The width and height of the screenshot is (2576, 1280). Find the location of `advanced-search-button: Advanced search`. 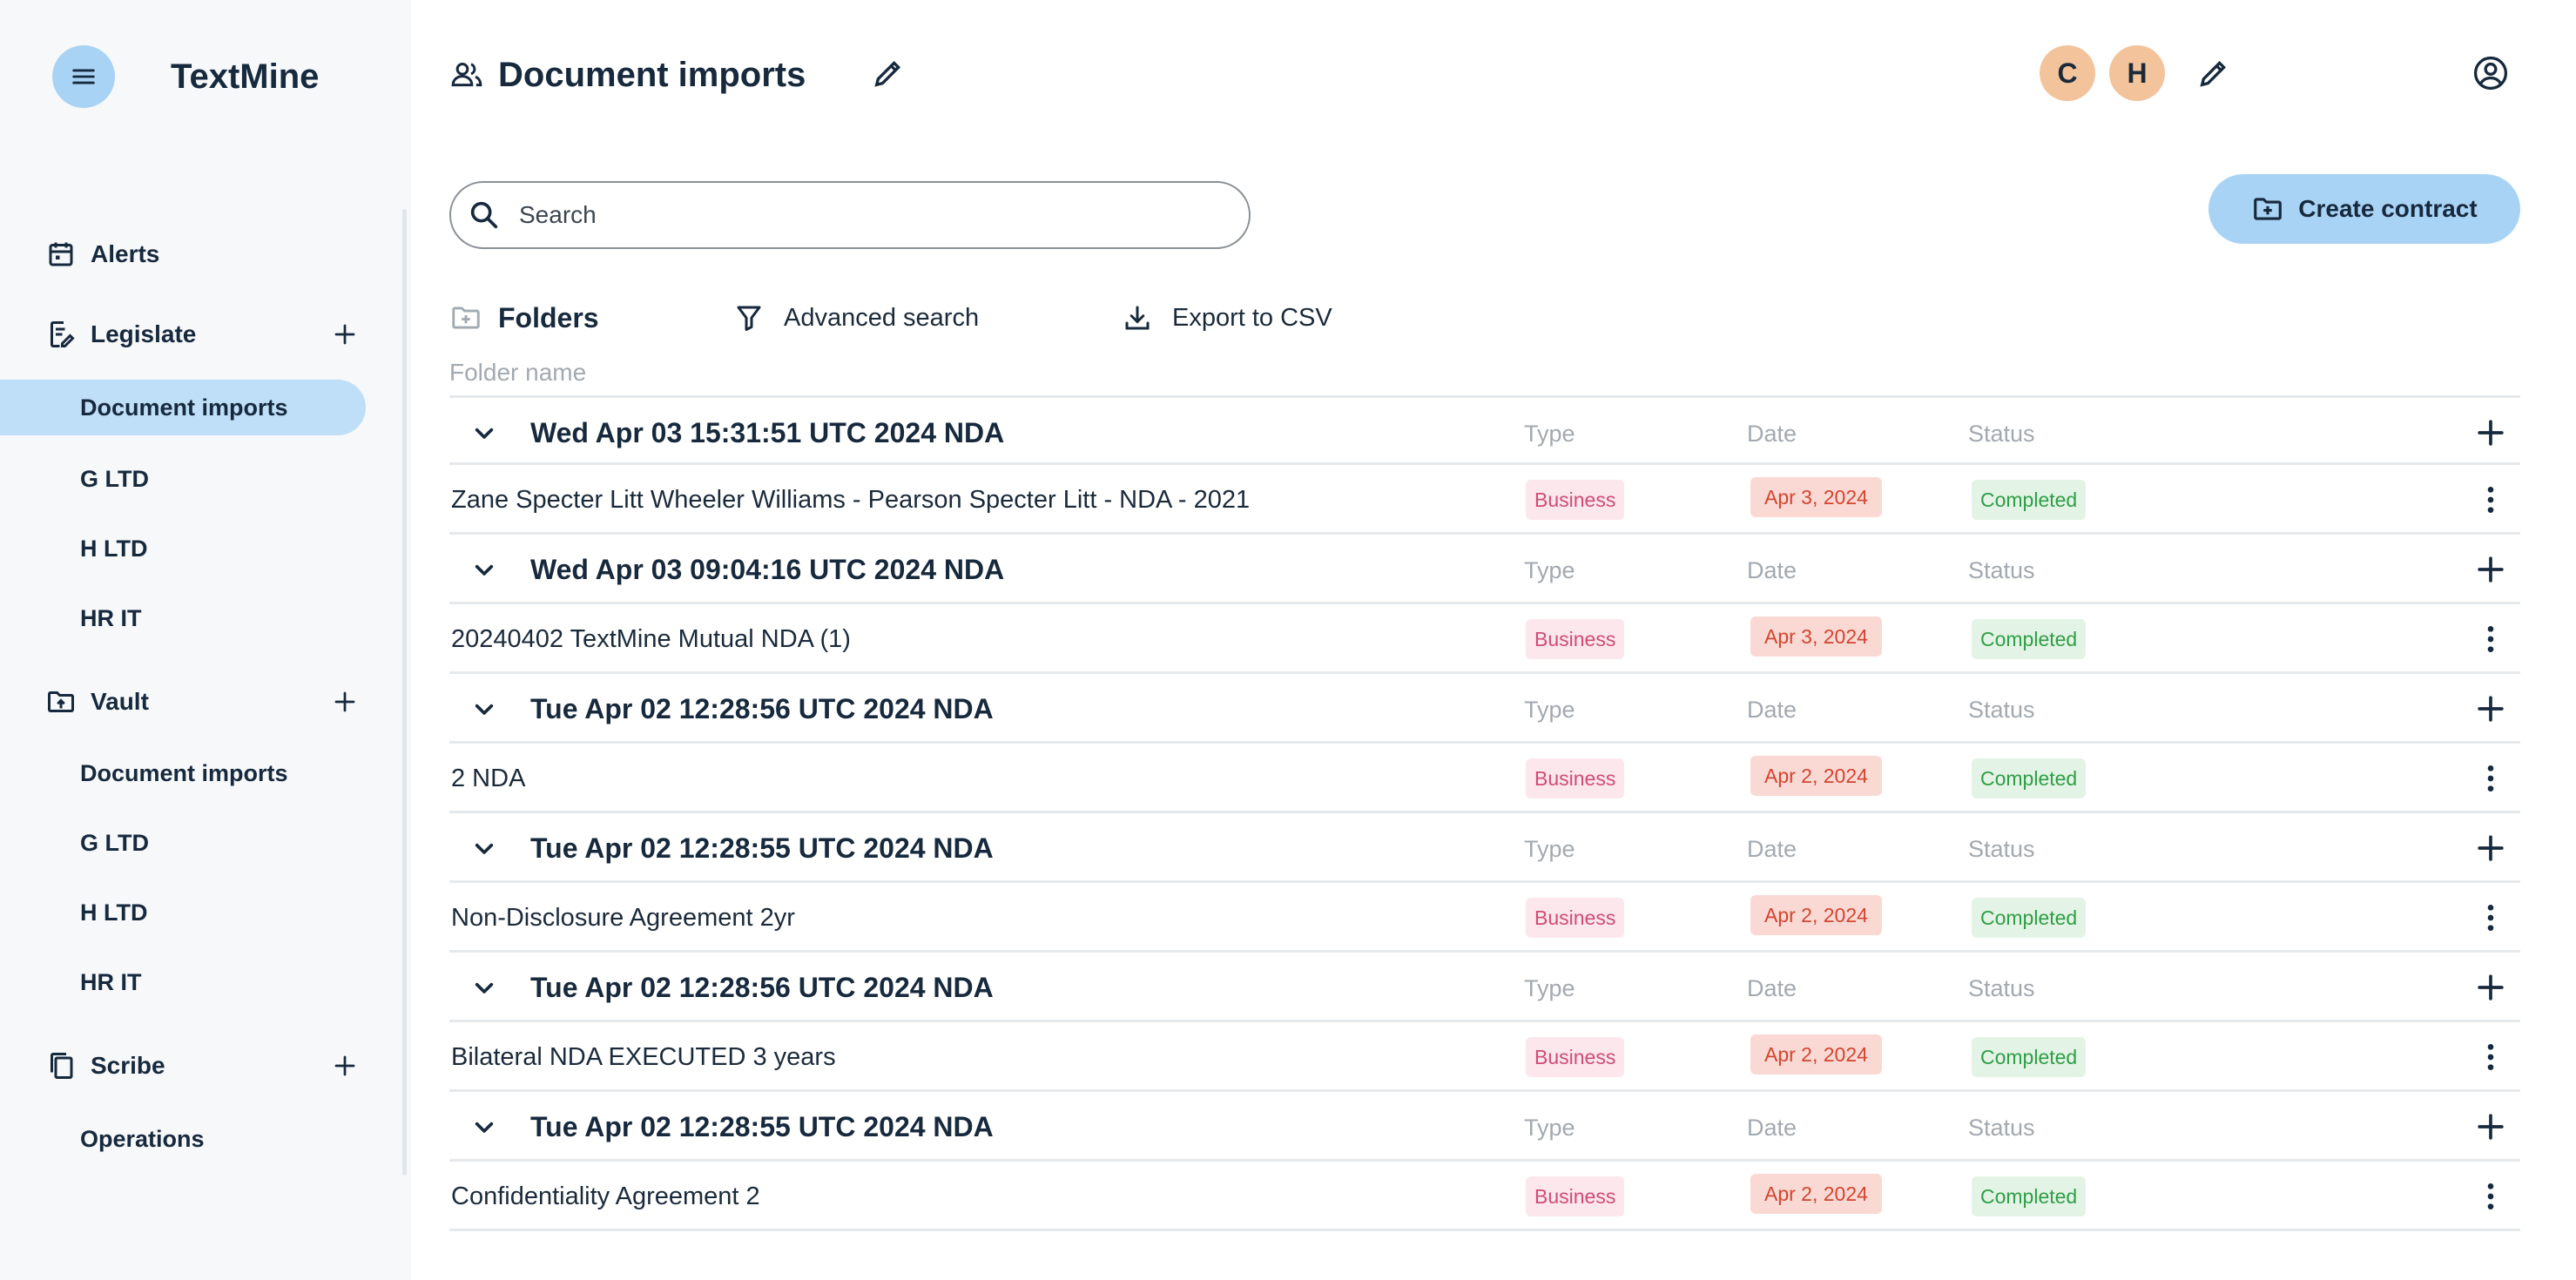

advanced-search-button: Advanced search is located at coordinates (856, 318).